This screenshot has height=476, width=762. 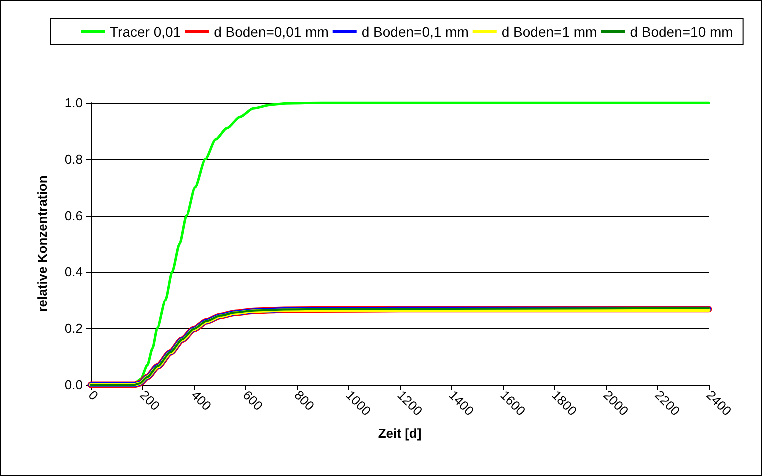 I want to click on y-tick-label: 0.4, so click(x=73, y=272).